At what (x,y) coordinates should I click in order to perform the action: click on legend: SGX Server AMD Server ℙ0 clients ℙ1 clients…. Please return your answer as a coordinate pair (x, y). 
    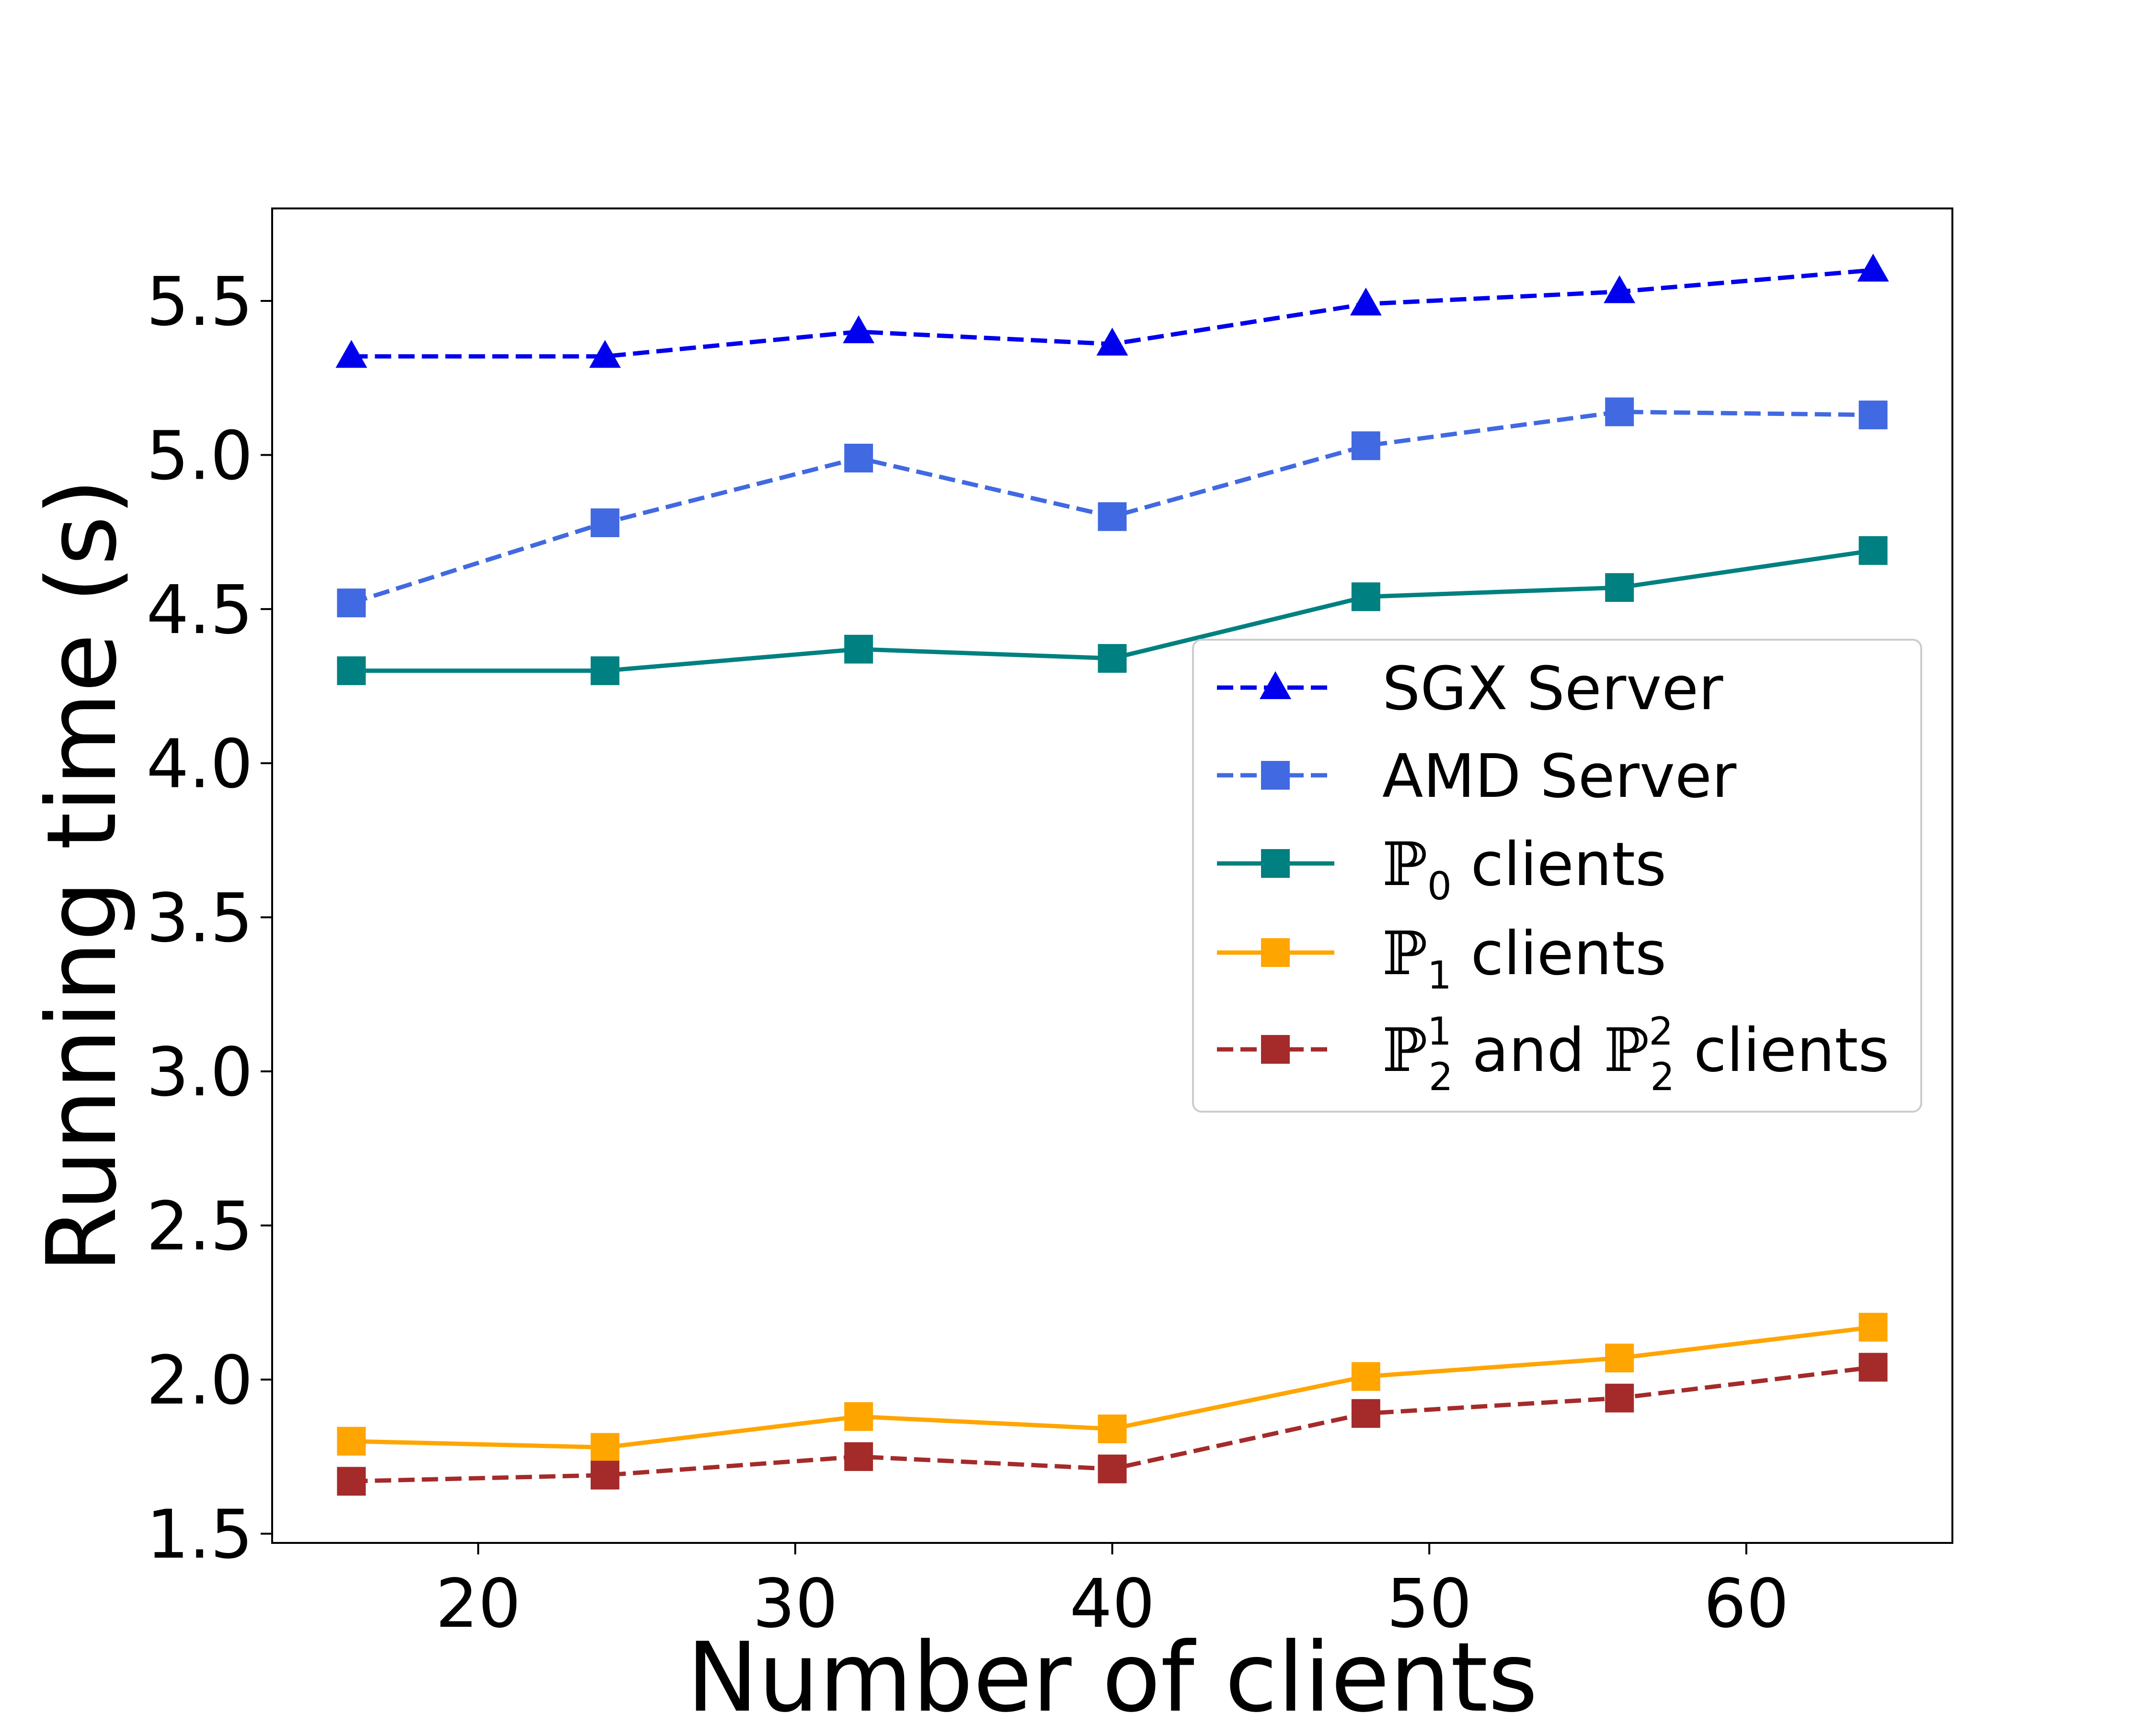
    Looking at the image, I should click on (1557, 876).